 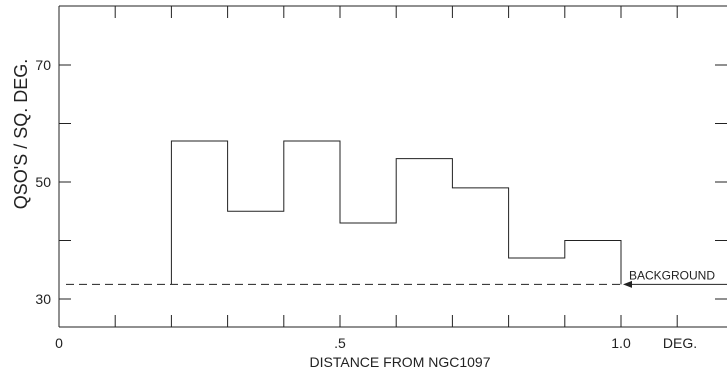 I want to click on y-tick-label: 70, so click(x=43, y=65).